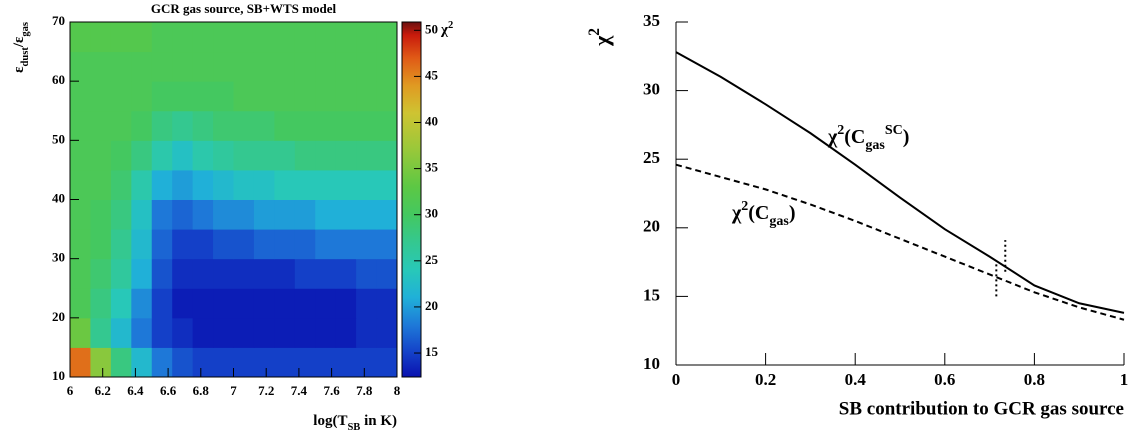  I want to click on series-label: χ2(Cgas), so click(763, 214).